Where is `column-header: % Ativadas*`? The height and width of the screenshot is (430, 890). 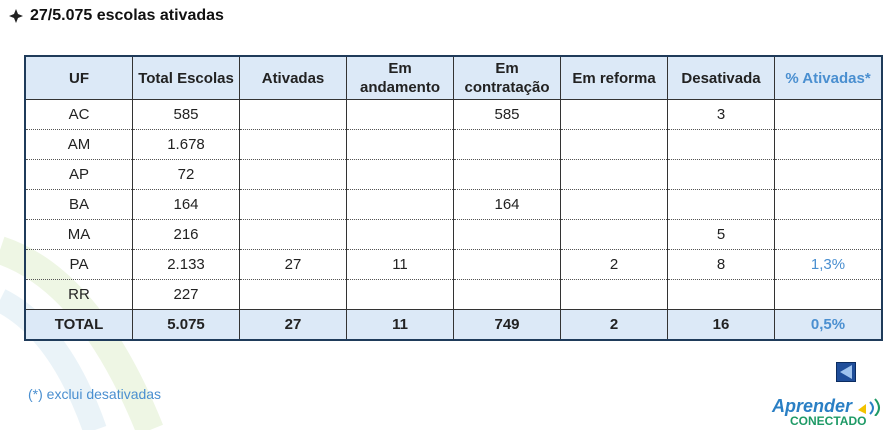
column-header: % Ativadas* is located at coordinates (828, 78).